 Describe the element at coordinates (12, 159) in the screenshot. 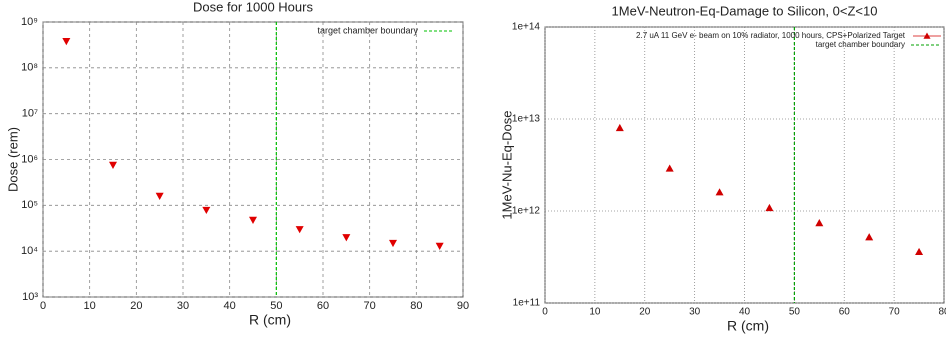

I see `y-axis-label: Dose (rem)` at that location.